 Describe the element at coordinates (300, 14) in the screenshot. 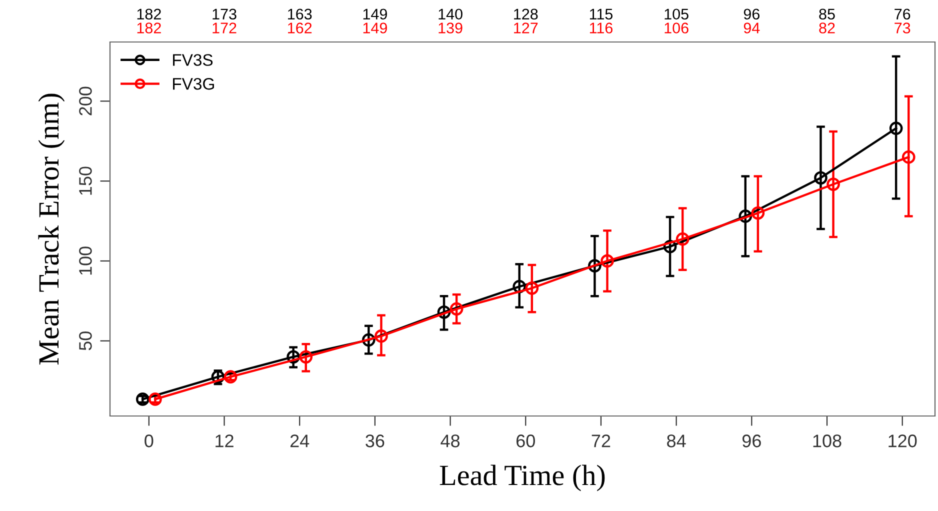

I see `text: 163` at that location.